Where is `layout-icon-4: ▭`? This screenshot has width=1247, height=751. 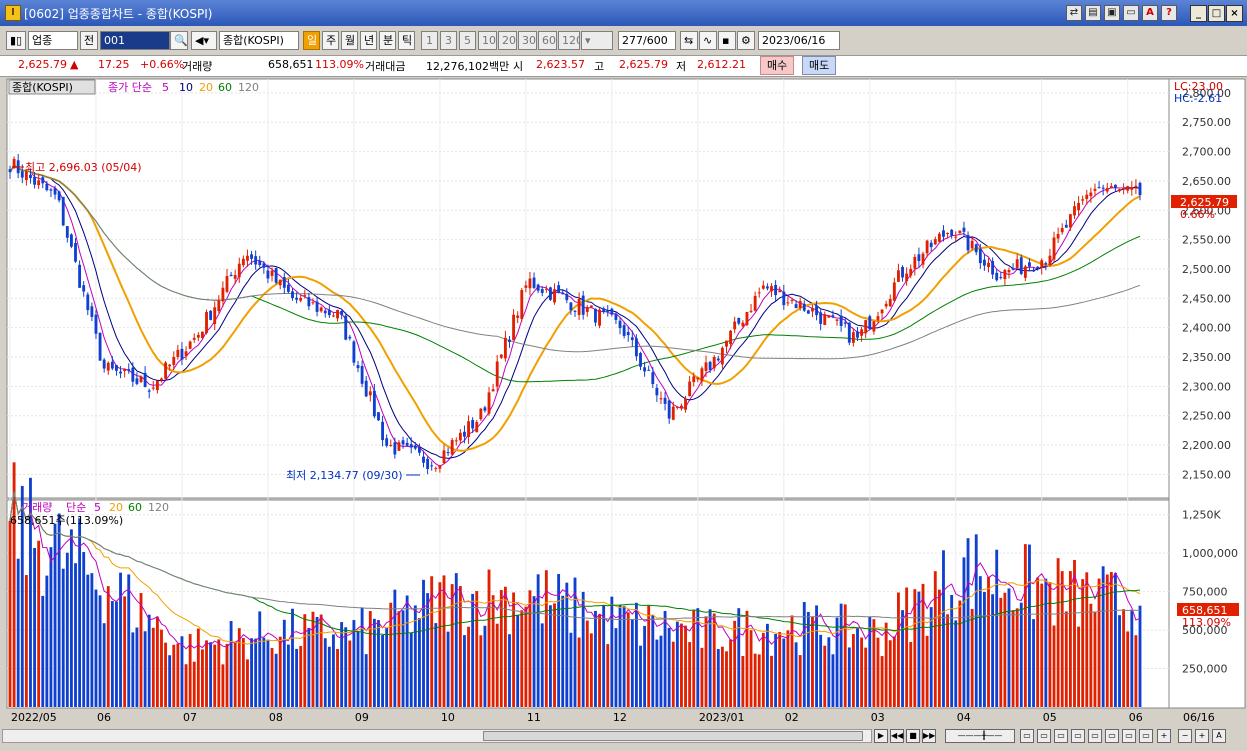
layout-icon-4: ▭ is located at coordinates (1078, 736).